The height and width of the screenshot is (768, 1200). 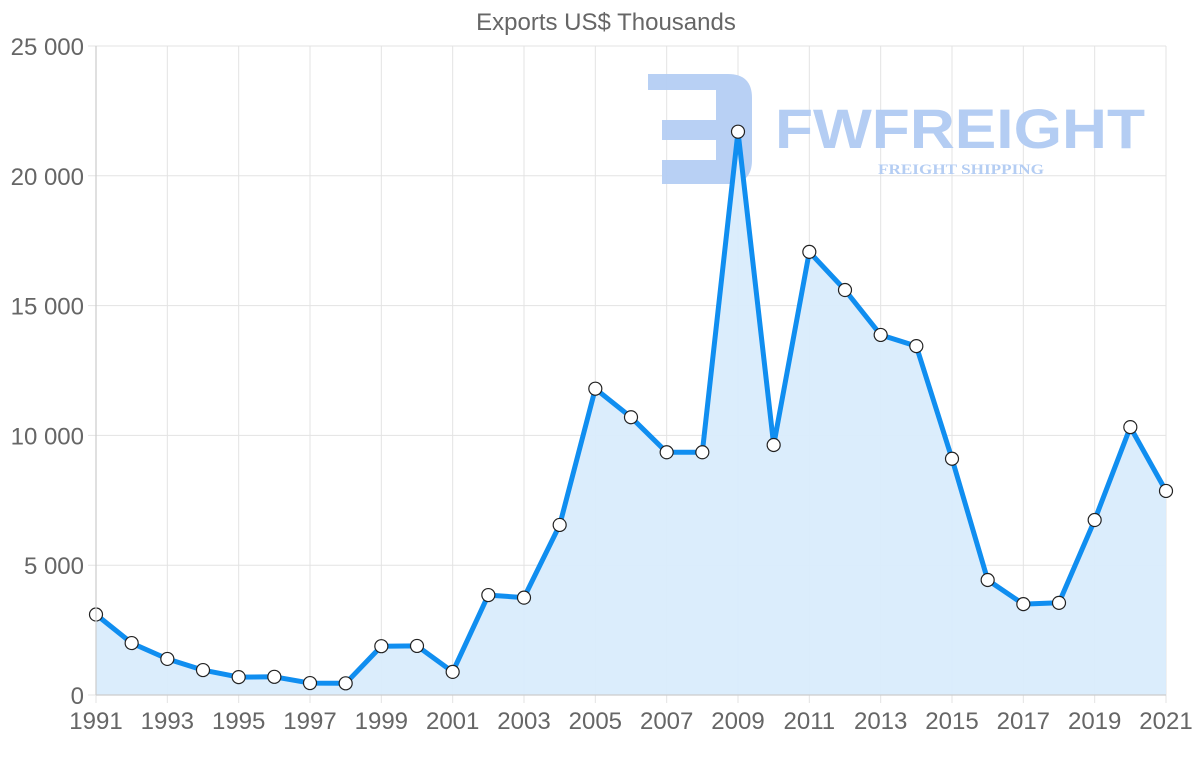 What do you see at coordinates (960, 128) in the screenshot?
I see `watermark-brand: FWFREIGHT` at bounding box center [960, 128].